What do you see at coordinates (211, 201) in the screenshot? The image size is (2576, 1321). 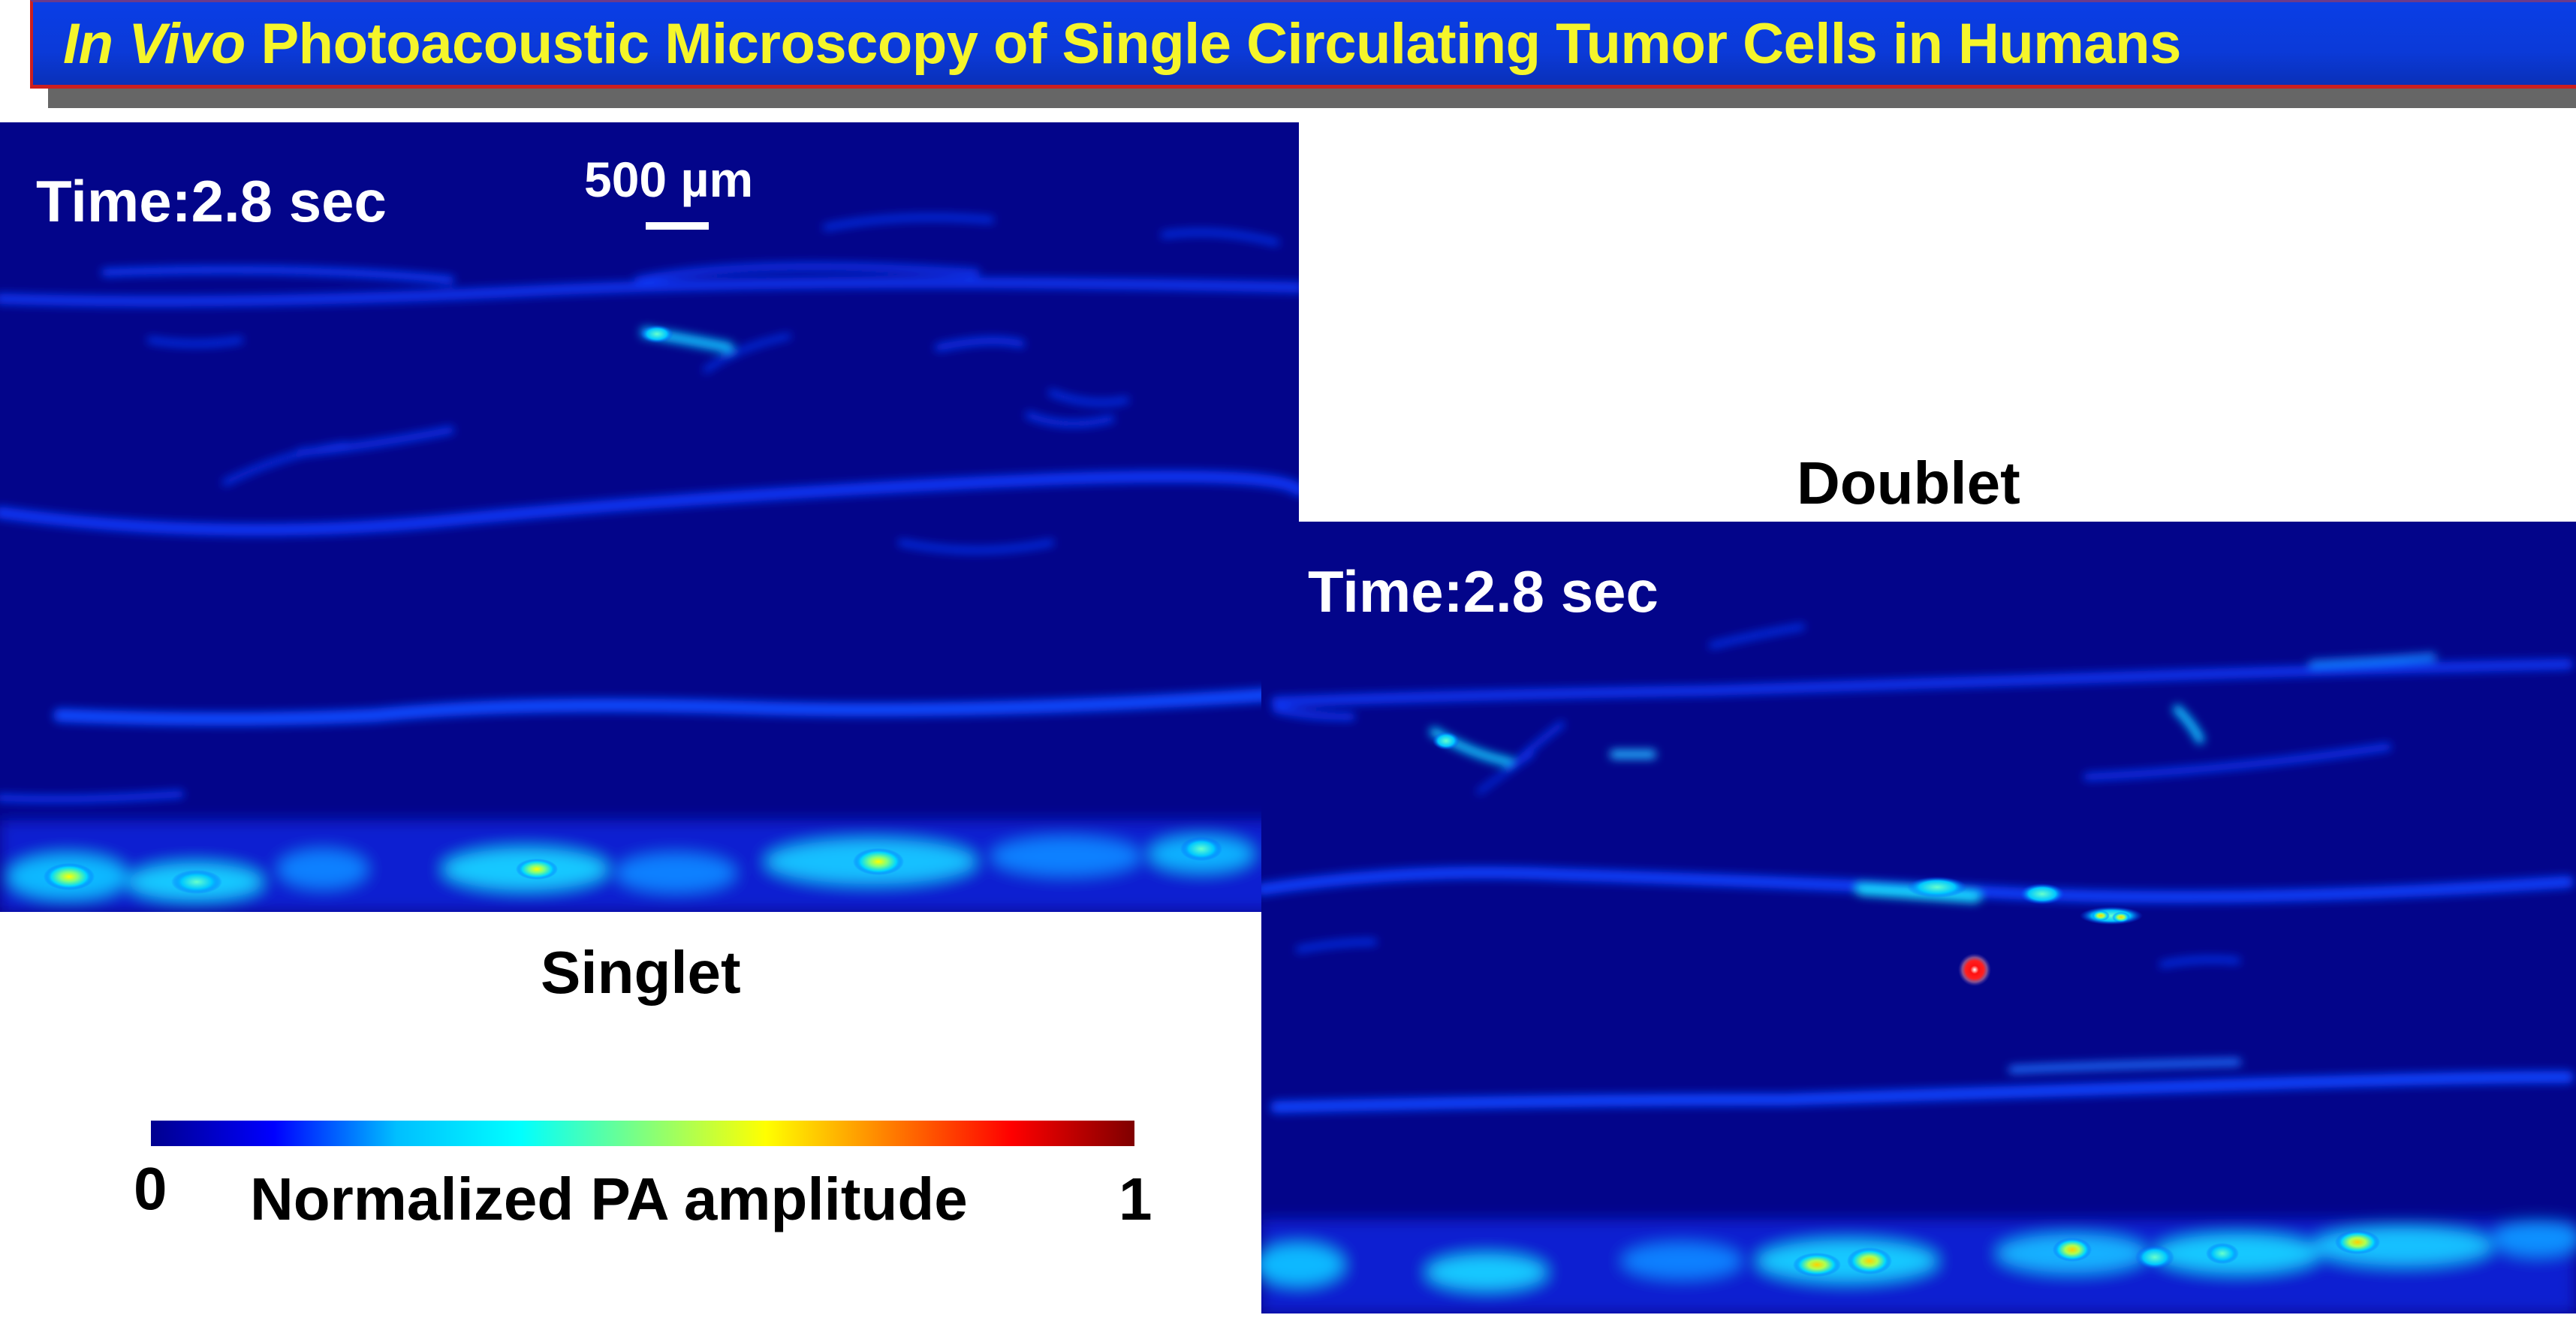 I see `singlet-time-label: Time:2.8 sec` at bounding box center [211, 201].